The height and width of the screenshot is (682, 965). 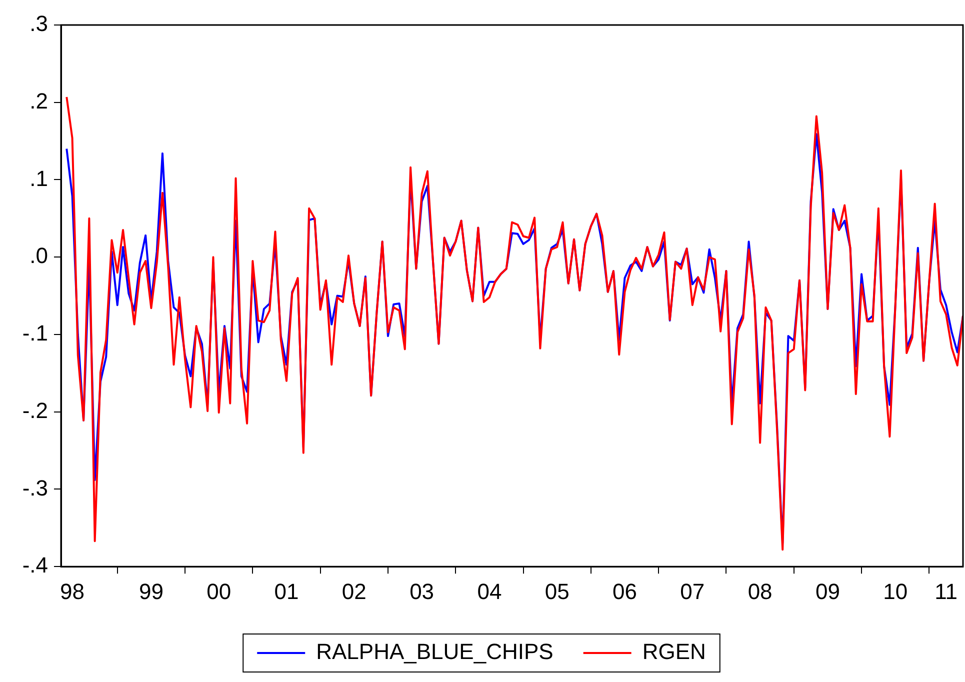 I want to click on y-tick-label: .1, so click(x=39, y=178).